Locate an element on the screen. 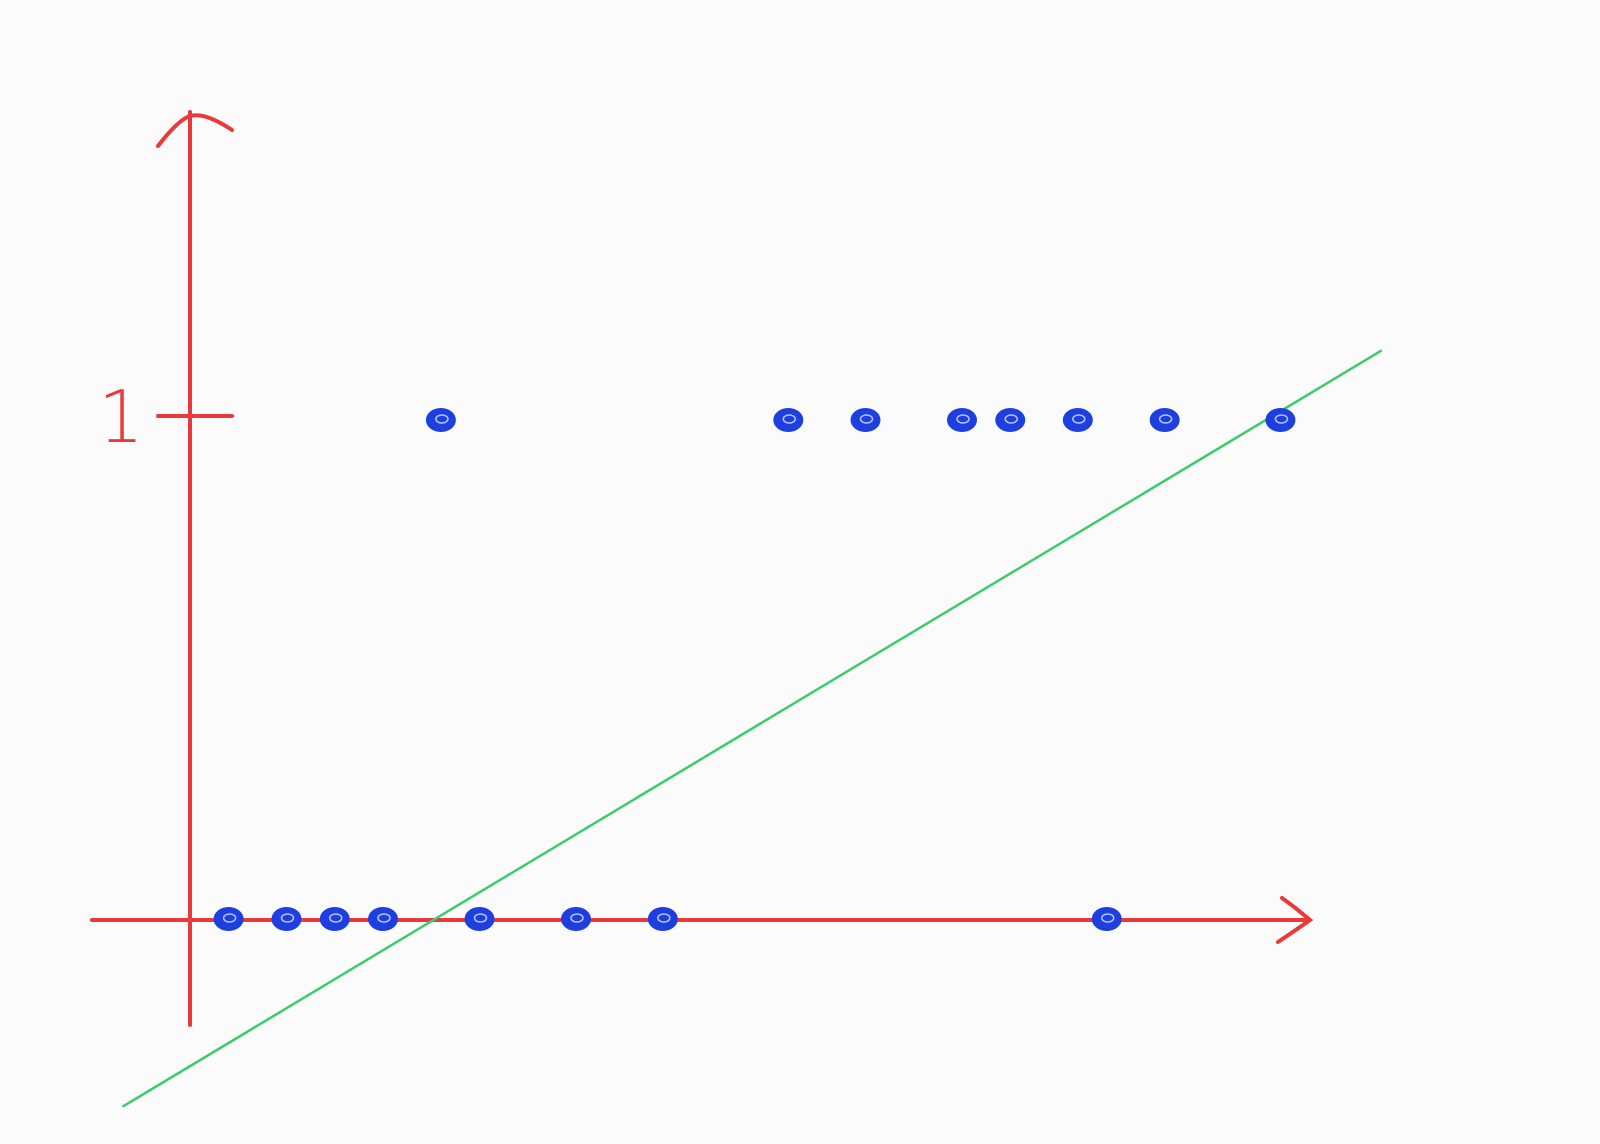 The image size is (1600, 1144). y-tick-label: 1 is located at coordinates (121, 417).